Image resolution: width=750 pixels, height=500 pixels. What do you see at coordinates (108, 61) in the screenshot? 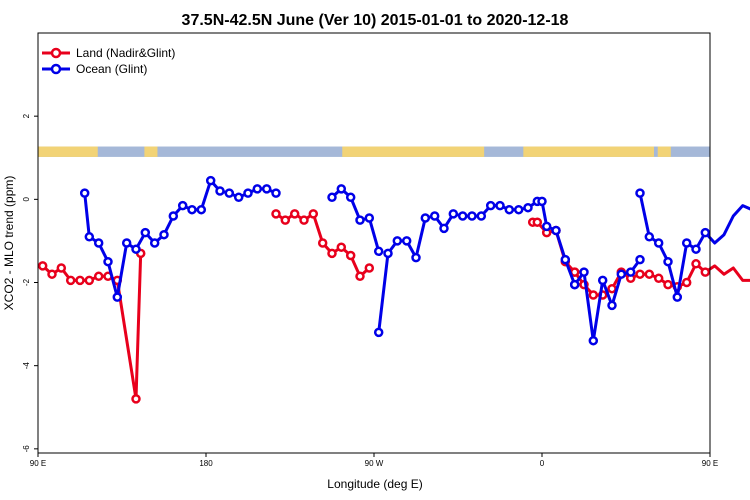
I see `legend: Land (Nadir&Glint) Ocean (Glint)` at bounding box center [108, 61].